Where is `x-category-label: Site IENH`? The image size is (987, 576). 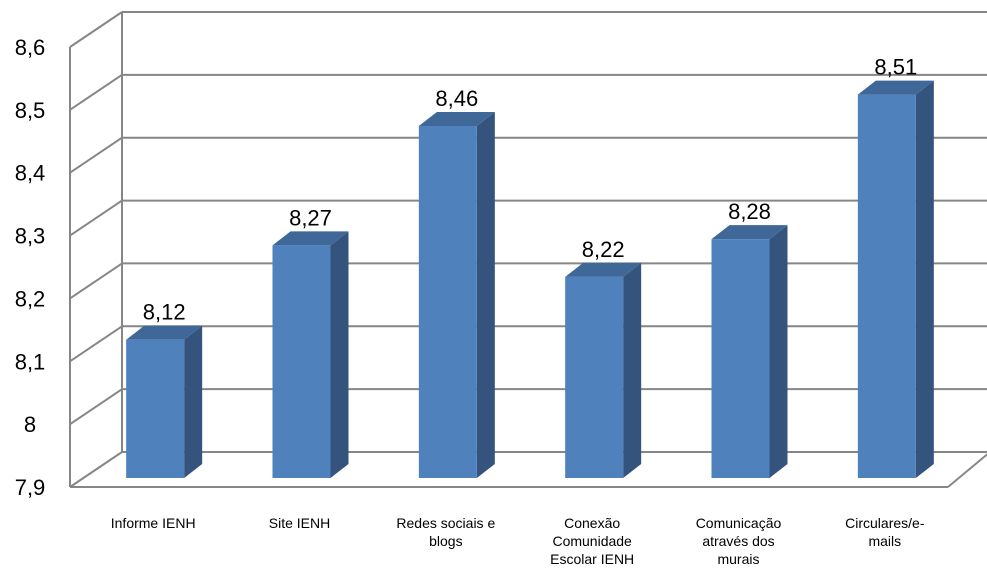
x-category-label: Site IENH is located at coordinates (299, 523).